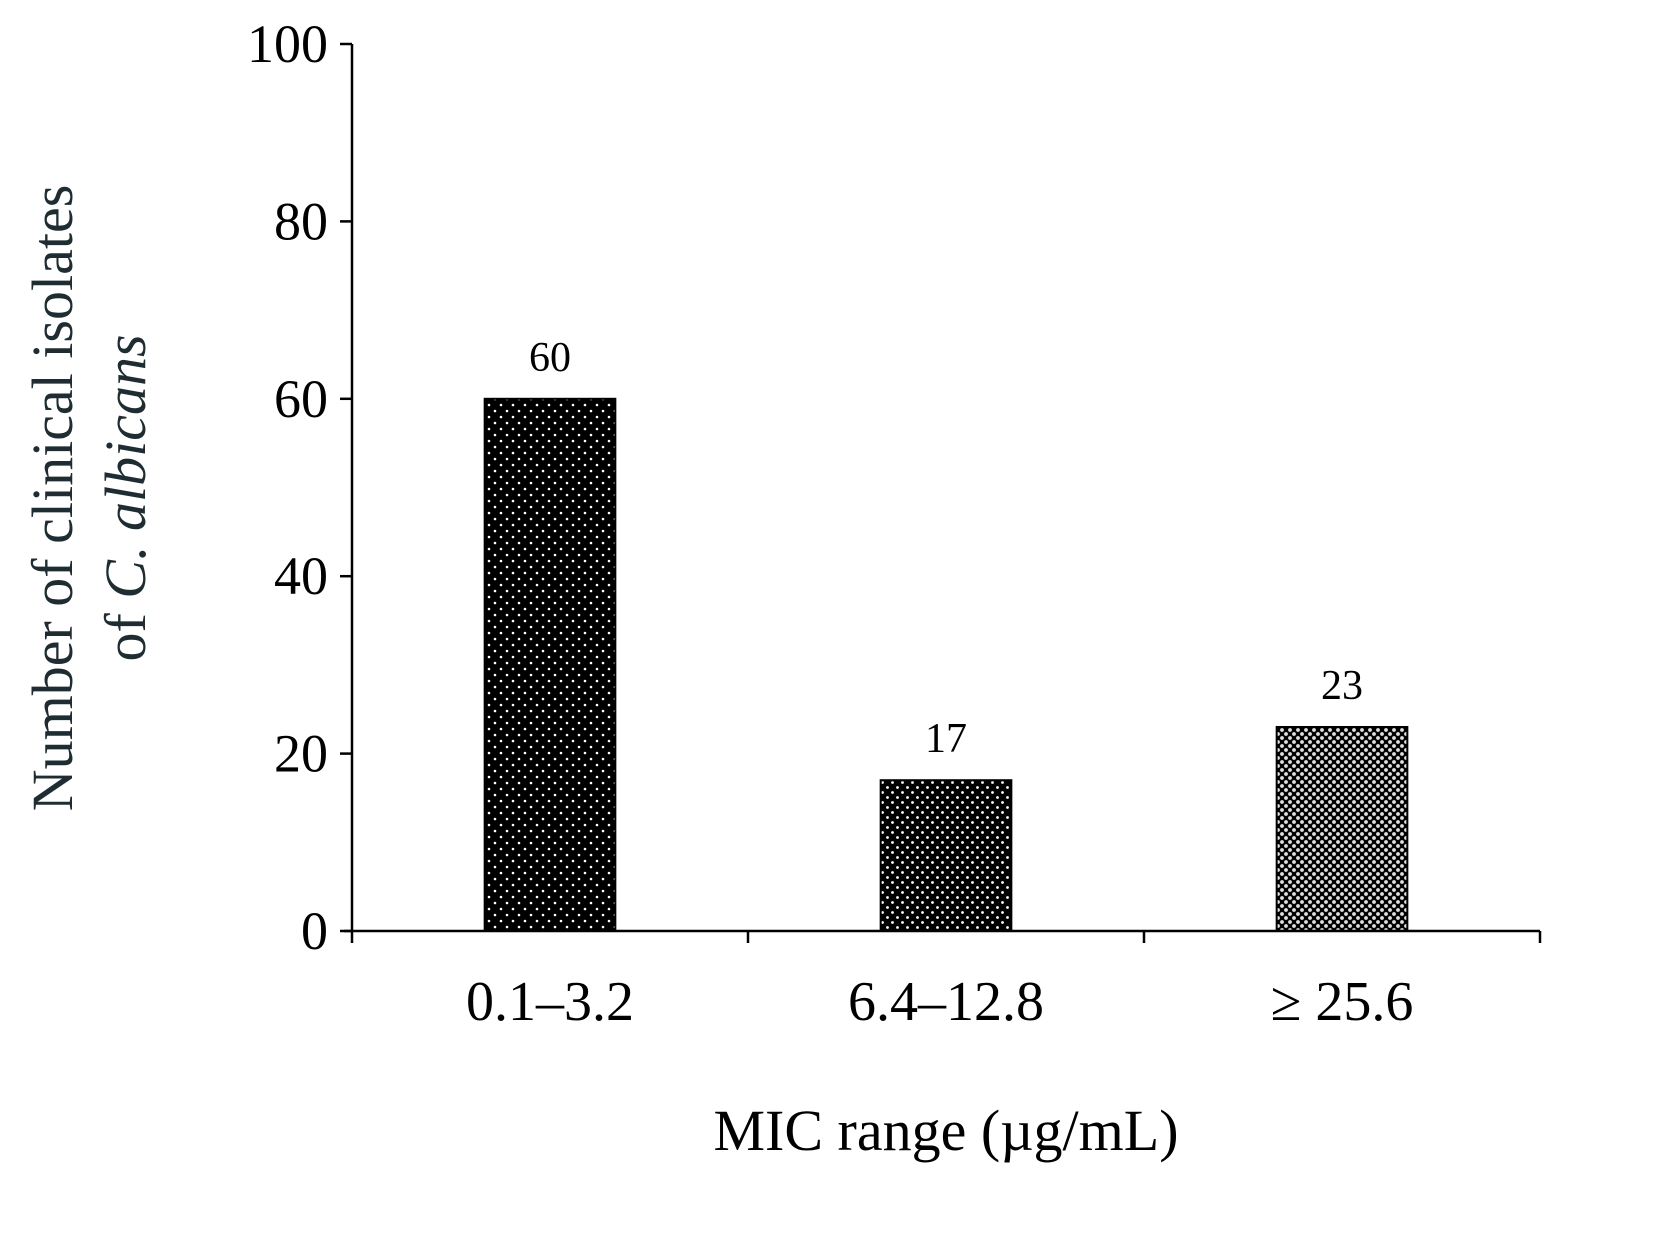 The width and height of the screenshot is (1657, 1235). I want to click on y-tick-label: 60, so click(301, 399).